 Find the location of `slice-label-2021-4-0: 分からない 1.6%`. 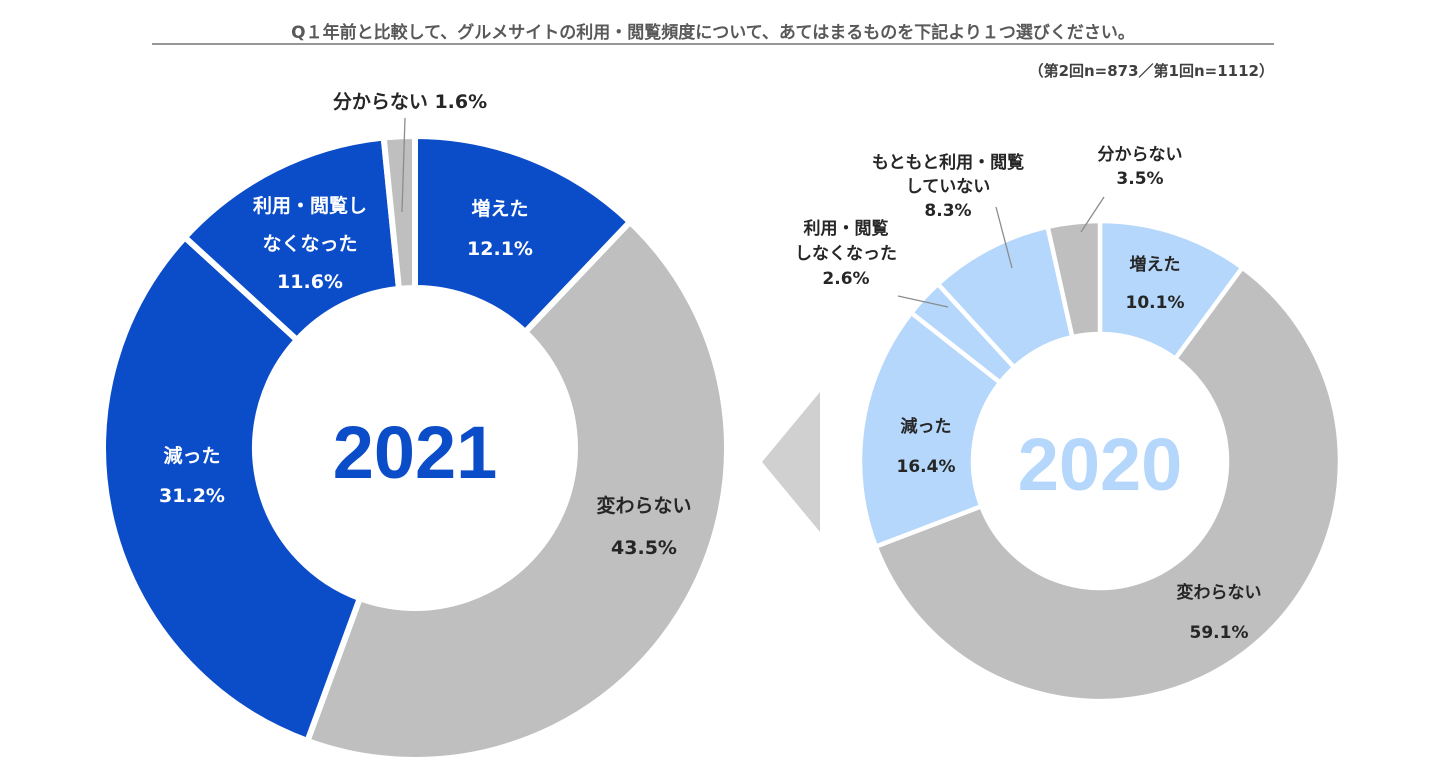

slice-label-2021-4-0: 分からない 1.6% is located at coordinates (410, 102).